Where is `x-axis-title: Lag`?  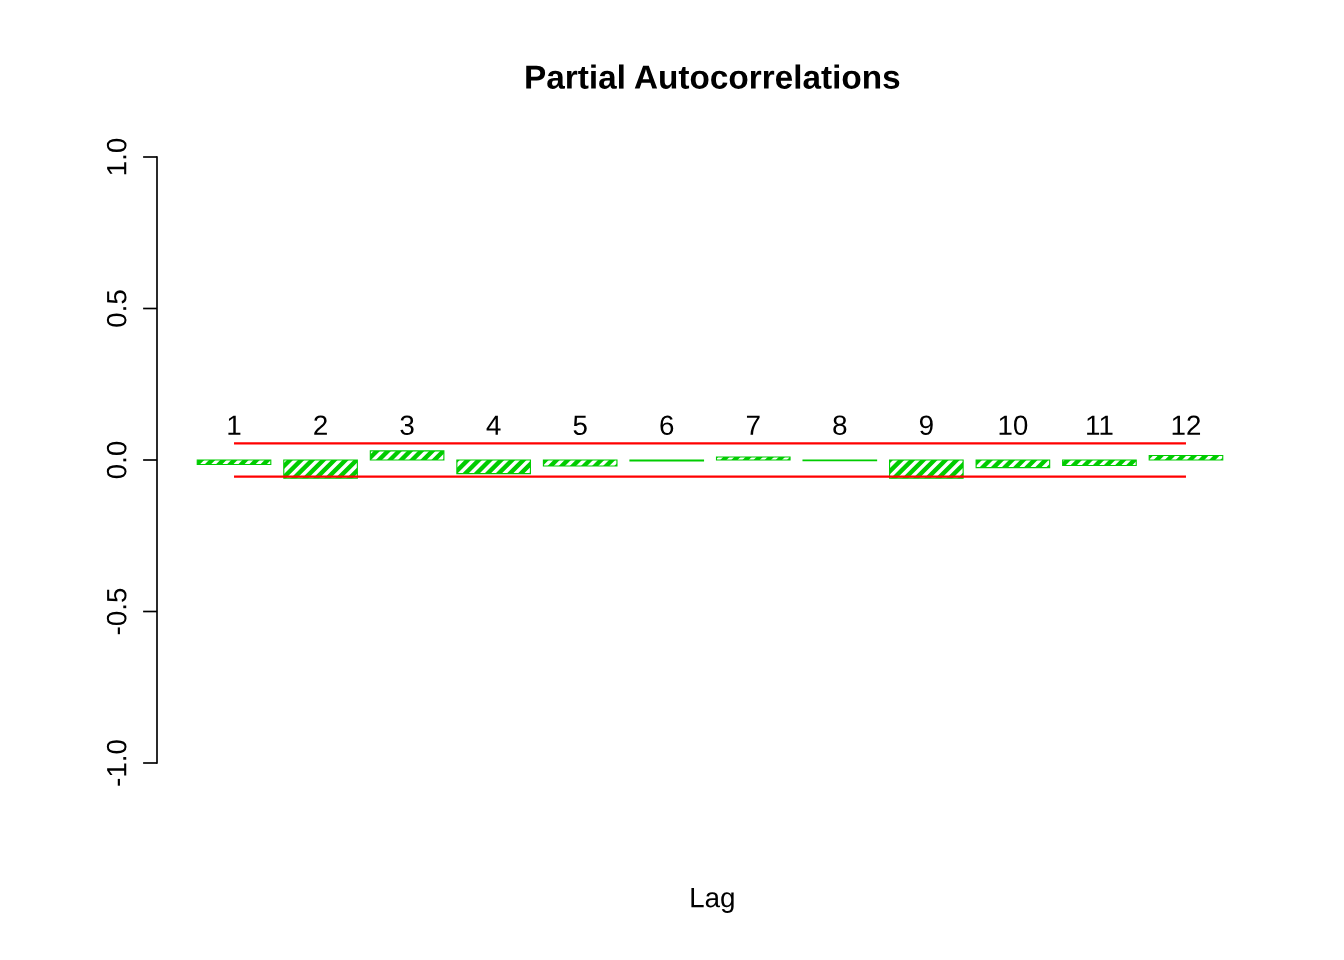
x-axis-title: Lag is located at coordinates (712, 900).